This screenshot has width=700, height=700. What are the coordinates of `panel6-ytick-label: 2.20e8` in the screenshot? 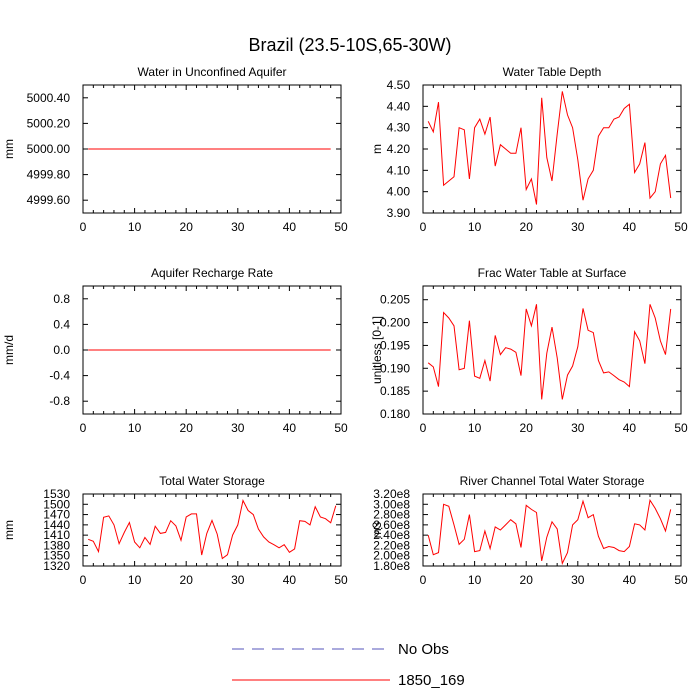 It's located at (391, 545).